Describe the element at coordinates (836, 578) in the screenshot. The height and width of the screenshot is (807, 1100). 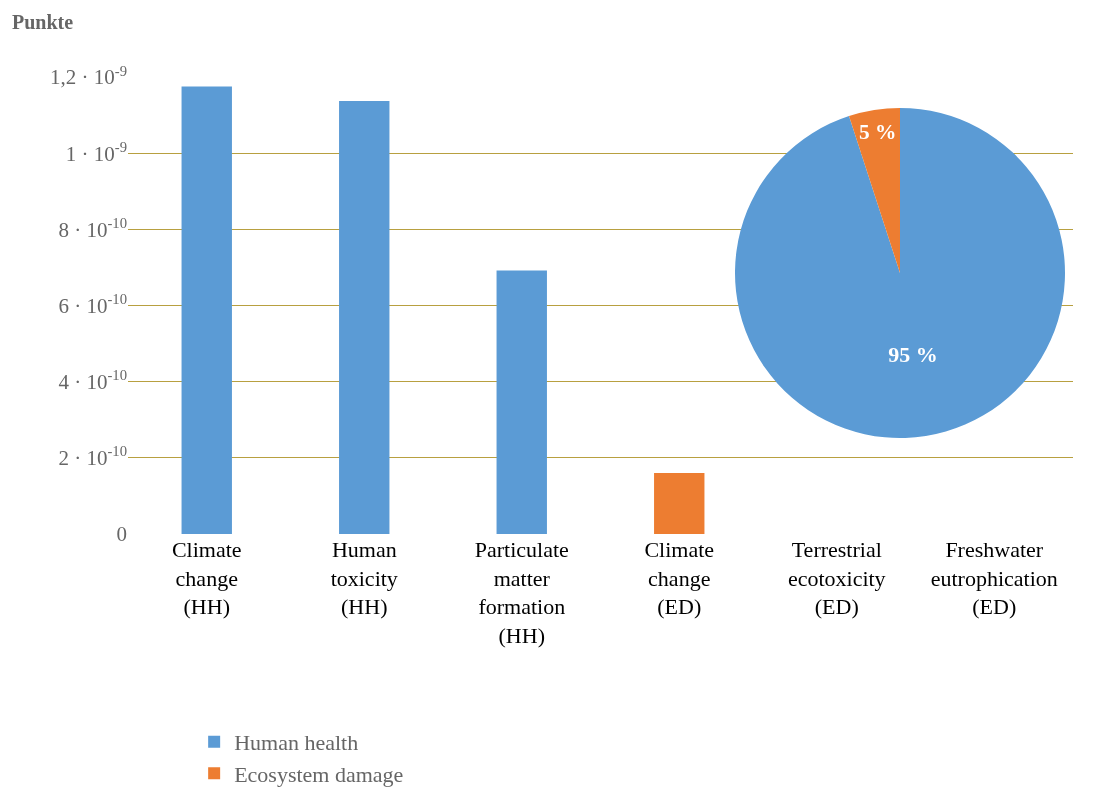
I see `x-tick-label: Terrestrial ecotoxicity (ED)` at that location.